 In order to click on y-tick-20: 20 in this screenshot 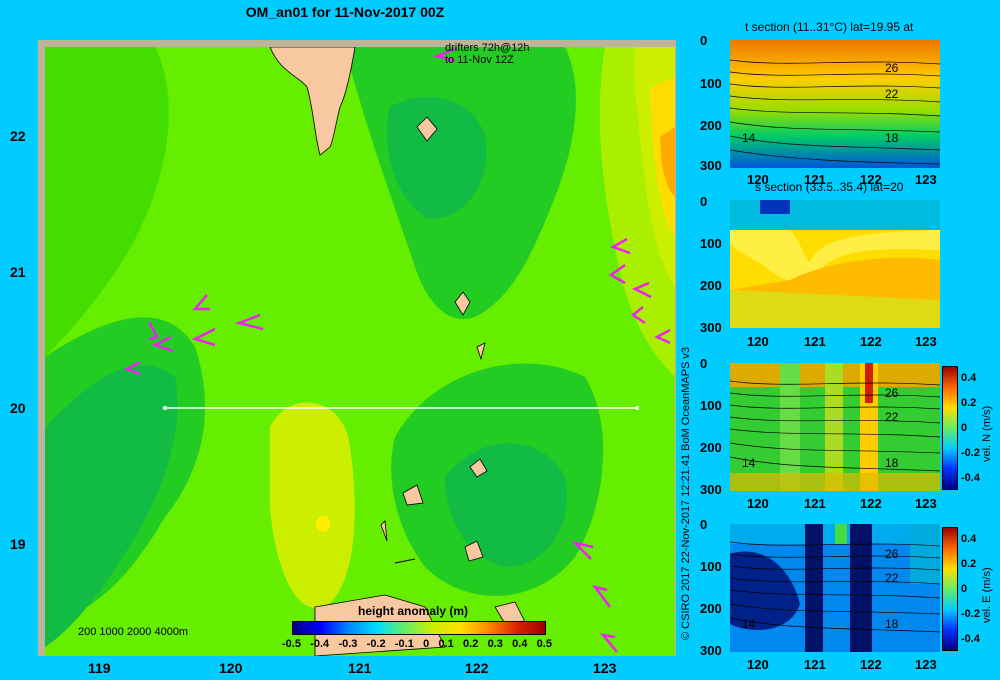, I will do `click(18, 408)`.